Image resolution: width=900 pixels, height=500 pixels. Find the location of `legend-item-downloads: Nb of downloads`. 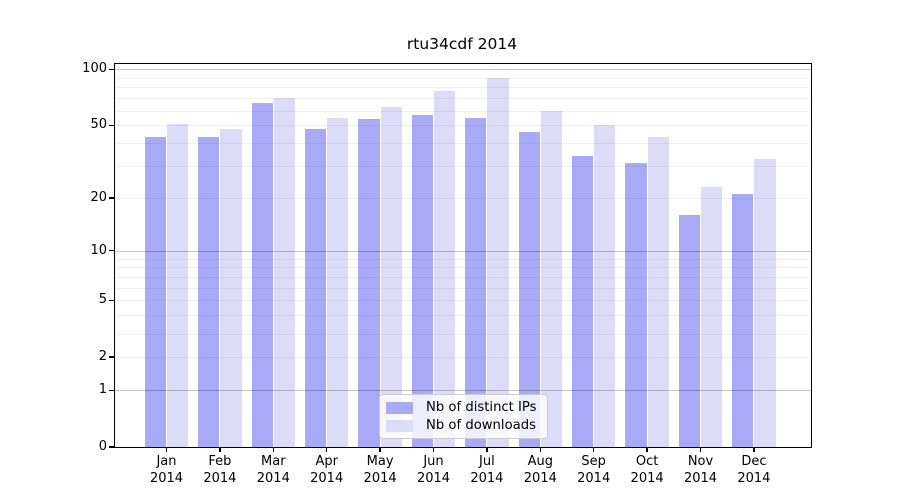

legend-item-downloads: Nb of downloads is located at coordinates (461, 425).